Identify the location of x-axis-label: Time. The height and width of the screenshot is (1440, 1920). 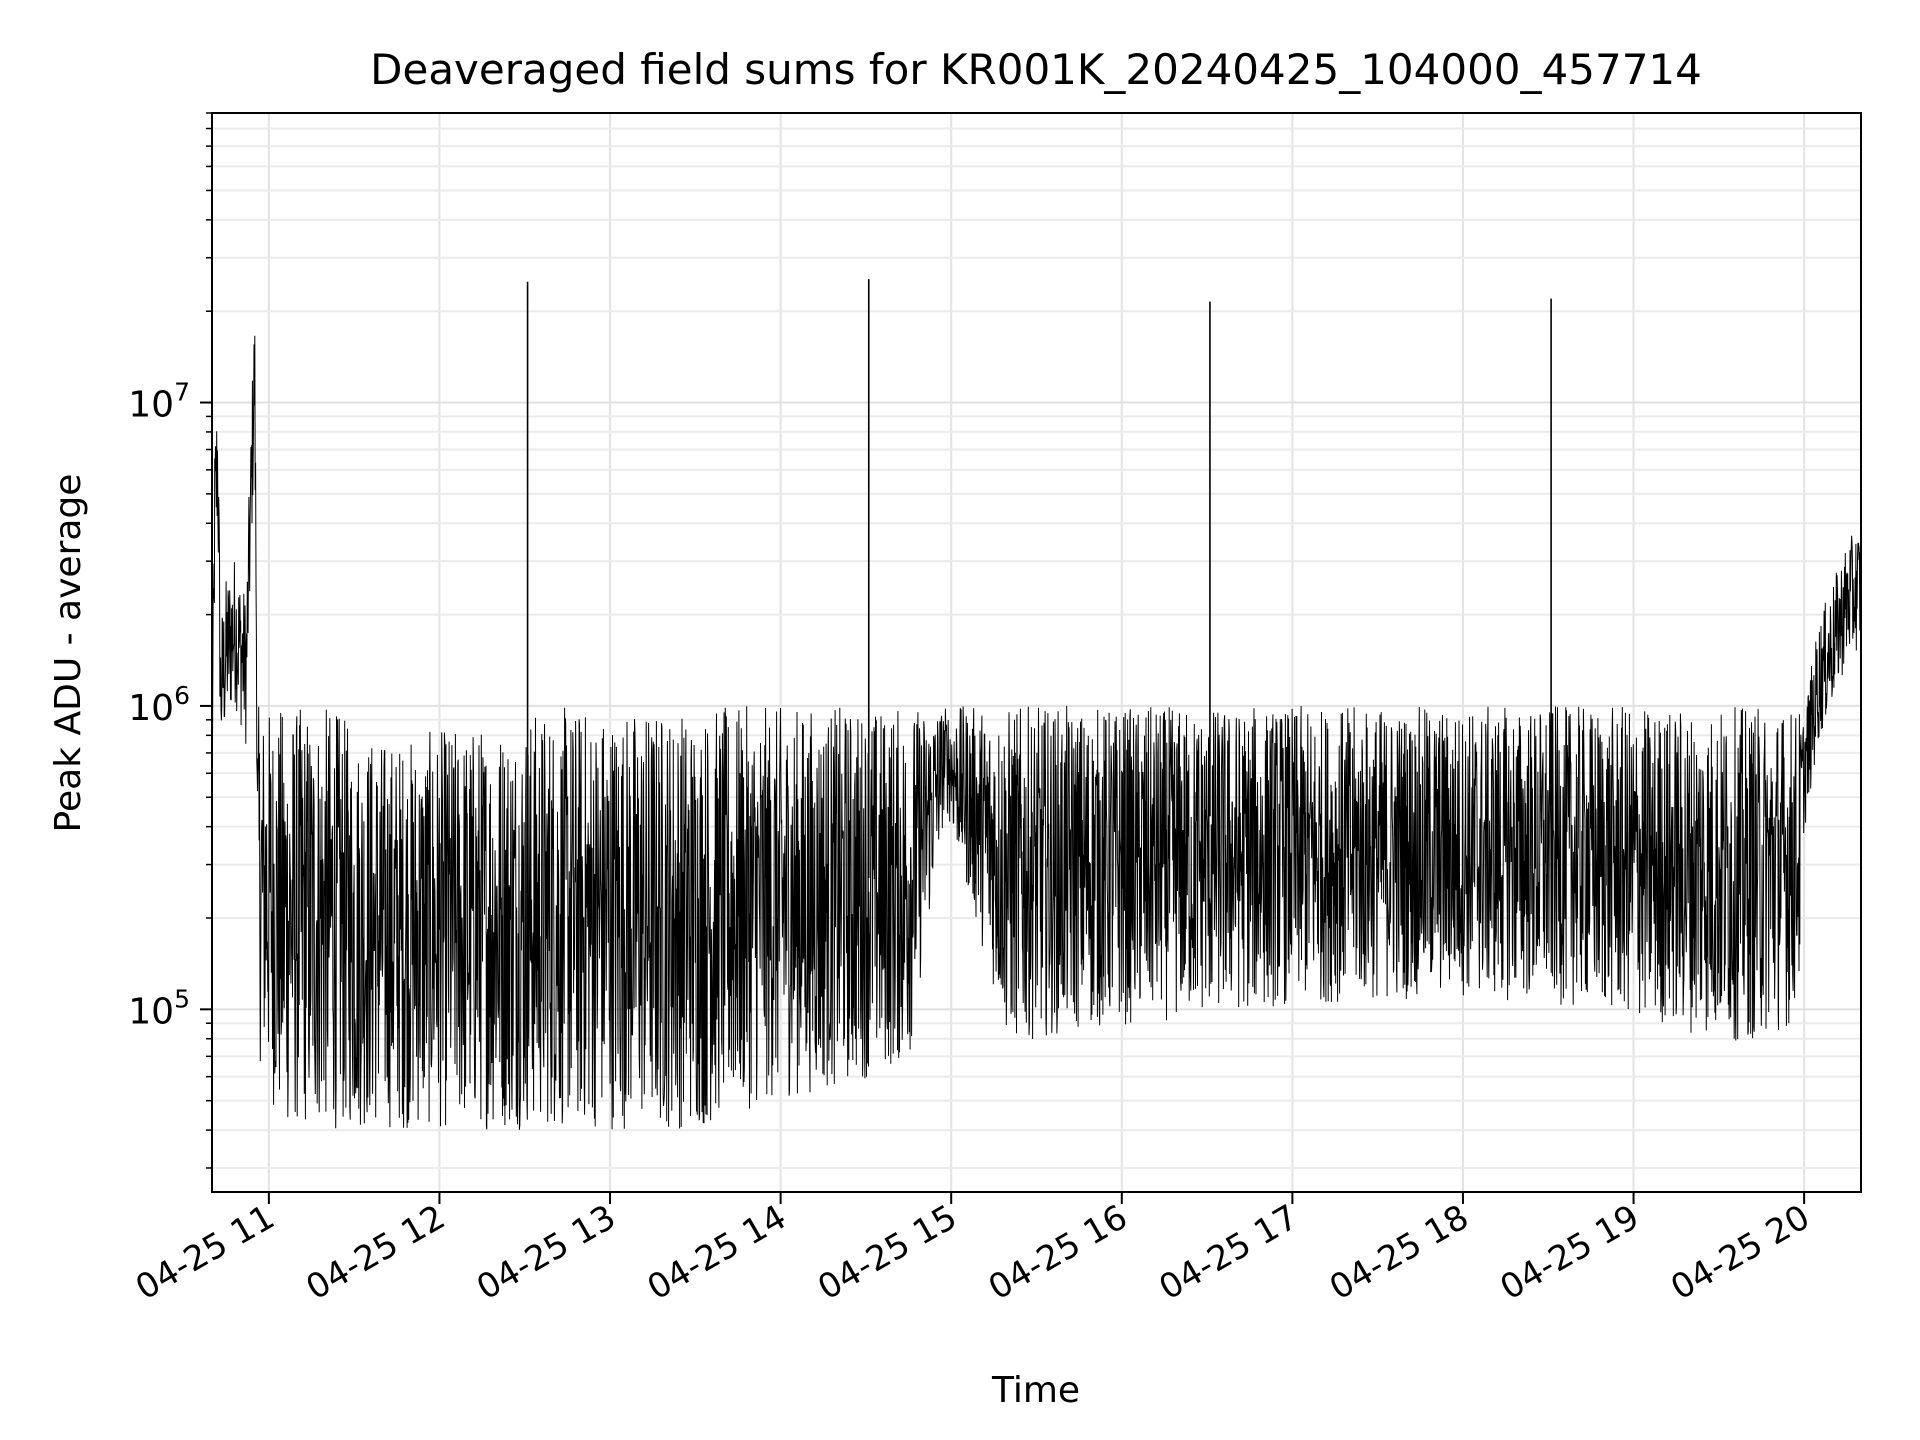
(1035, 1390).